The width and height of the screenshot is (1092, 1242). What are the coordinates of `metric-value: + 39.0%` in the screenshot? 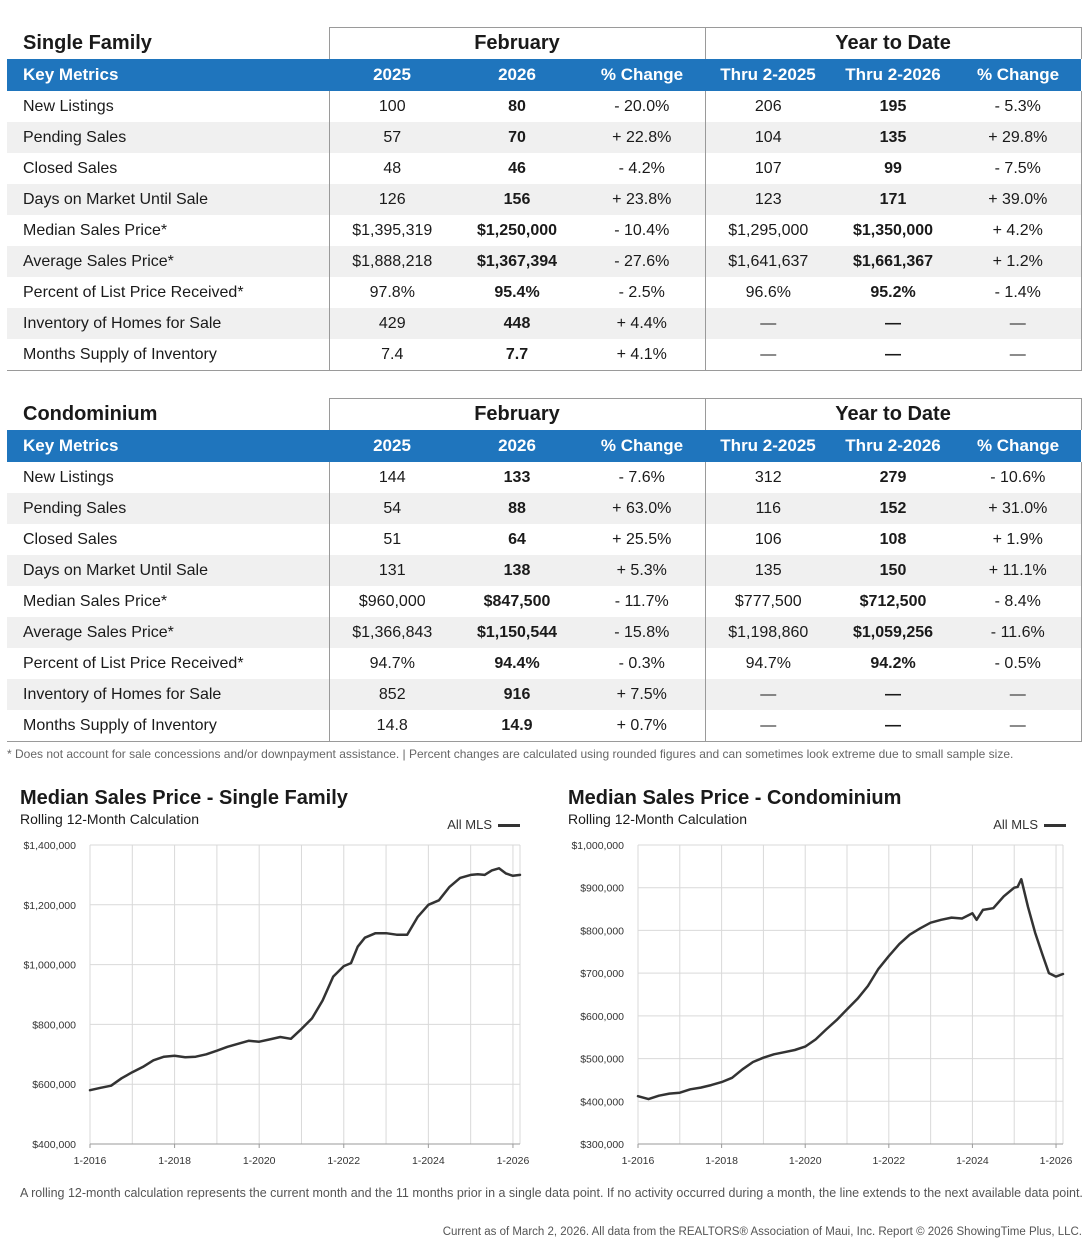 It's located at (1018, 199).